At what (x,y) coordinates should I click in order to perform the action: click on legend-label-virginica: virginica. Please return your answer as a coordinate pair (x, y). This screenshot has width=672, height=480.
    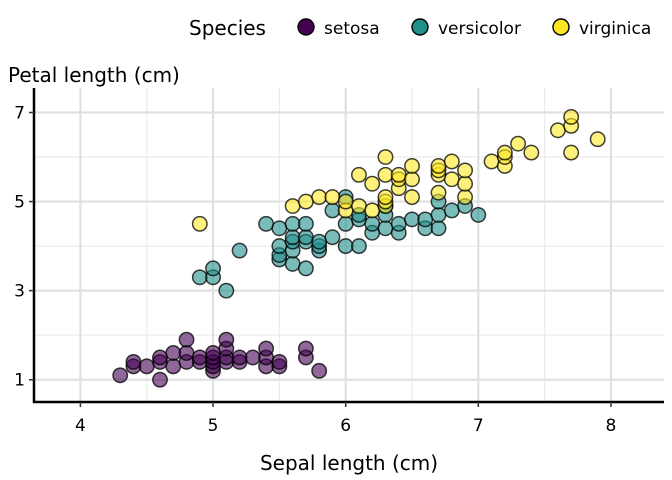
    Looking at the image, I should click on (615, 29).